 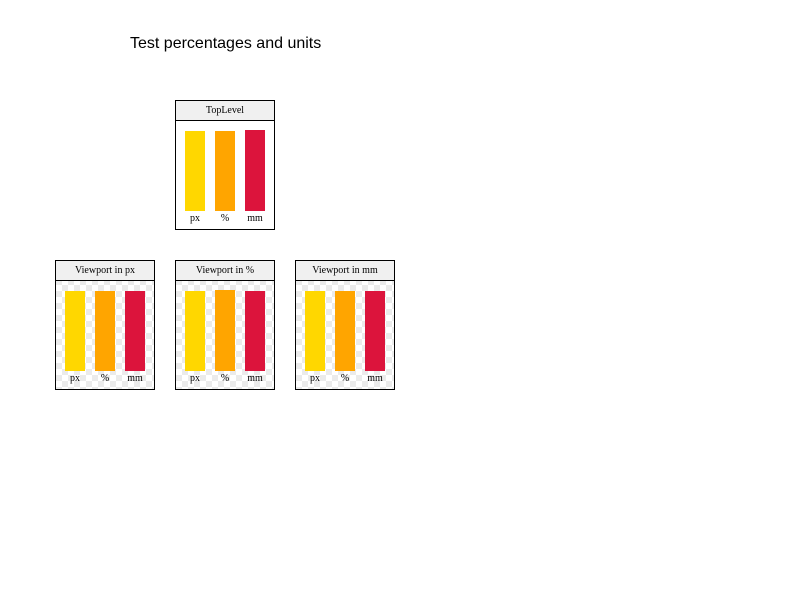 What do you see at coordinates (225, 271) in the screenshot?
I see `panel-header: Viewport in %` at bounding box center [225, 271].